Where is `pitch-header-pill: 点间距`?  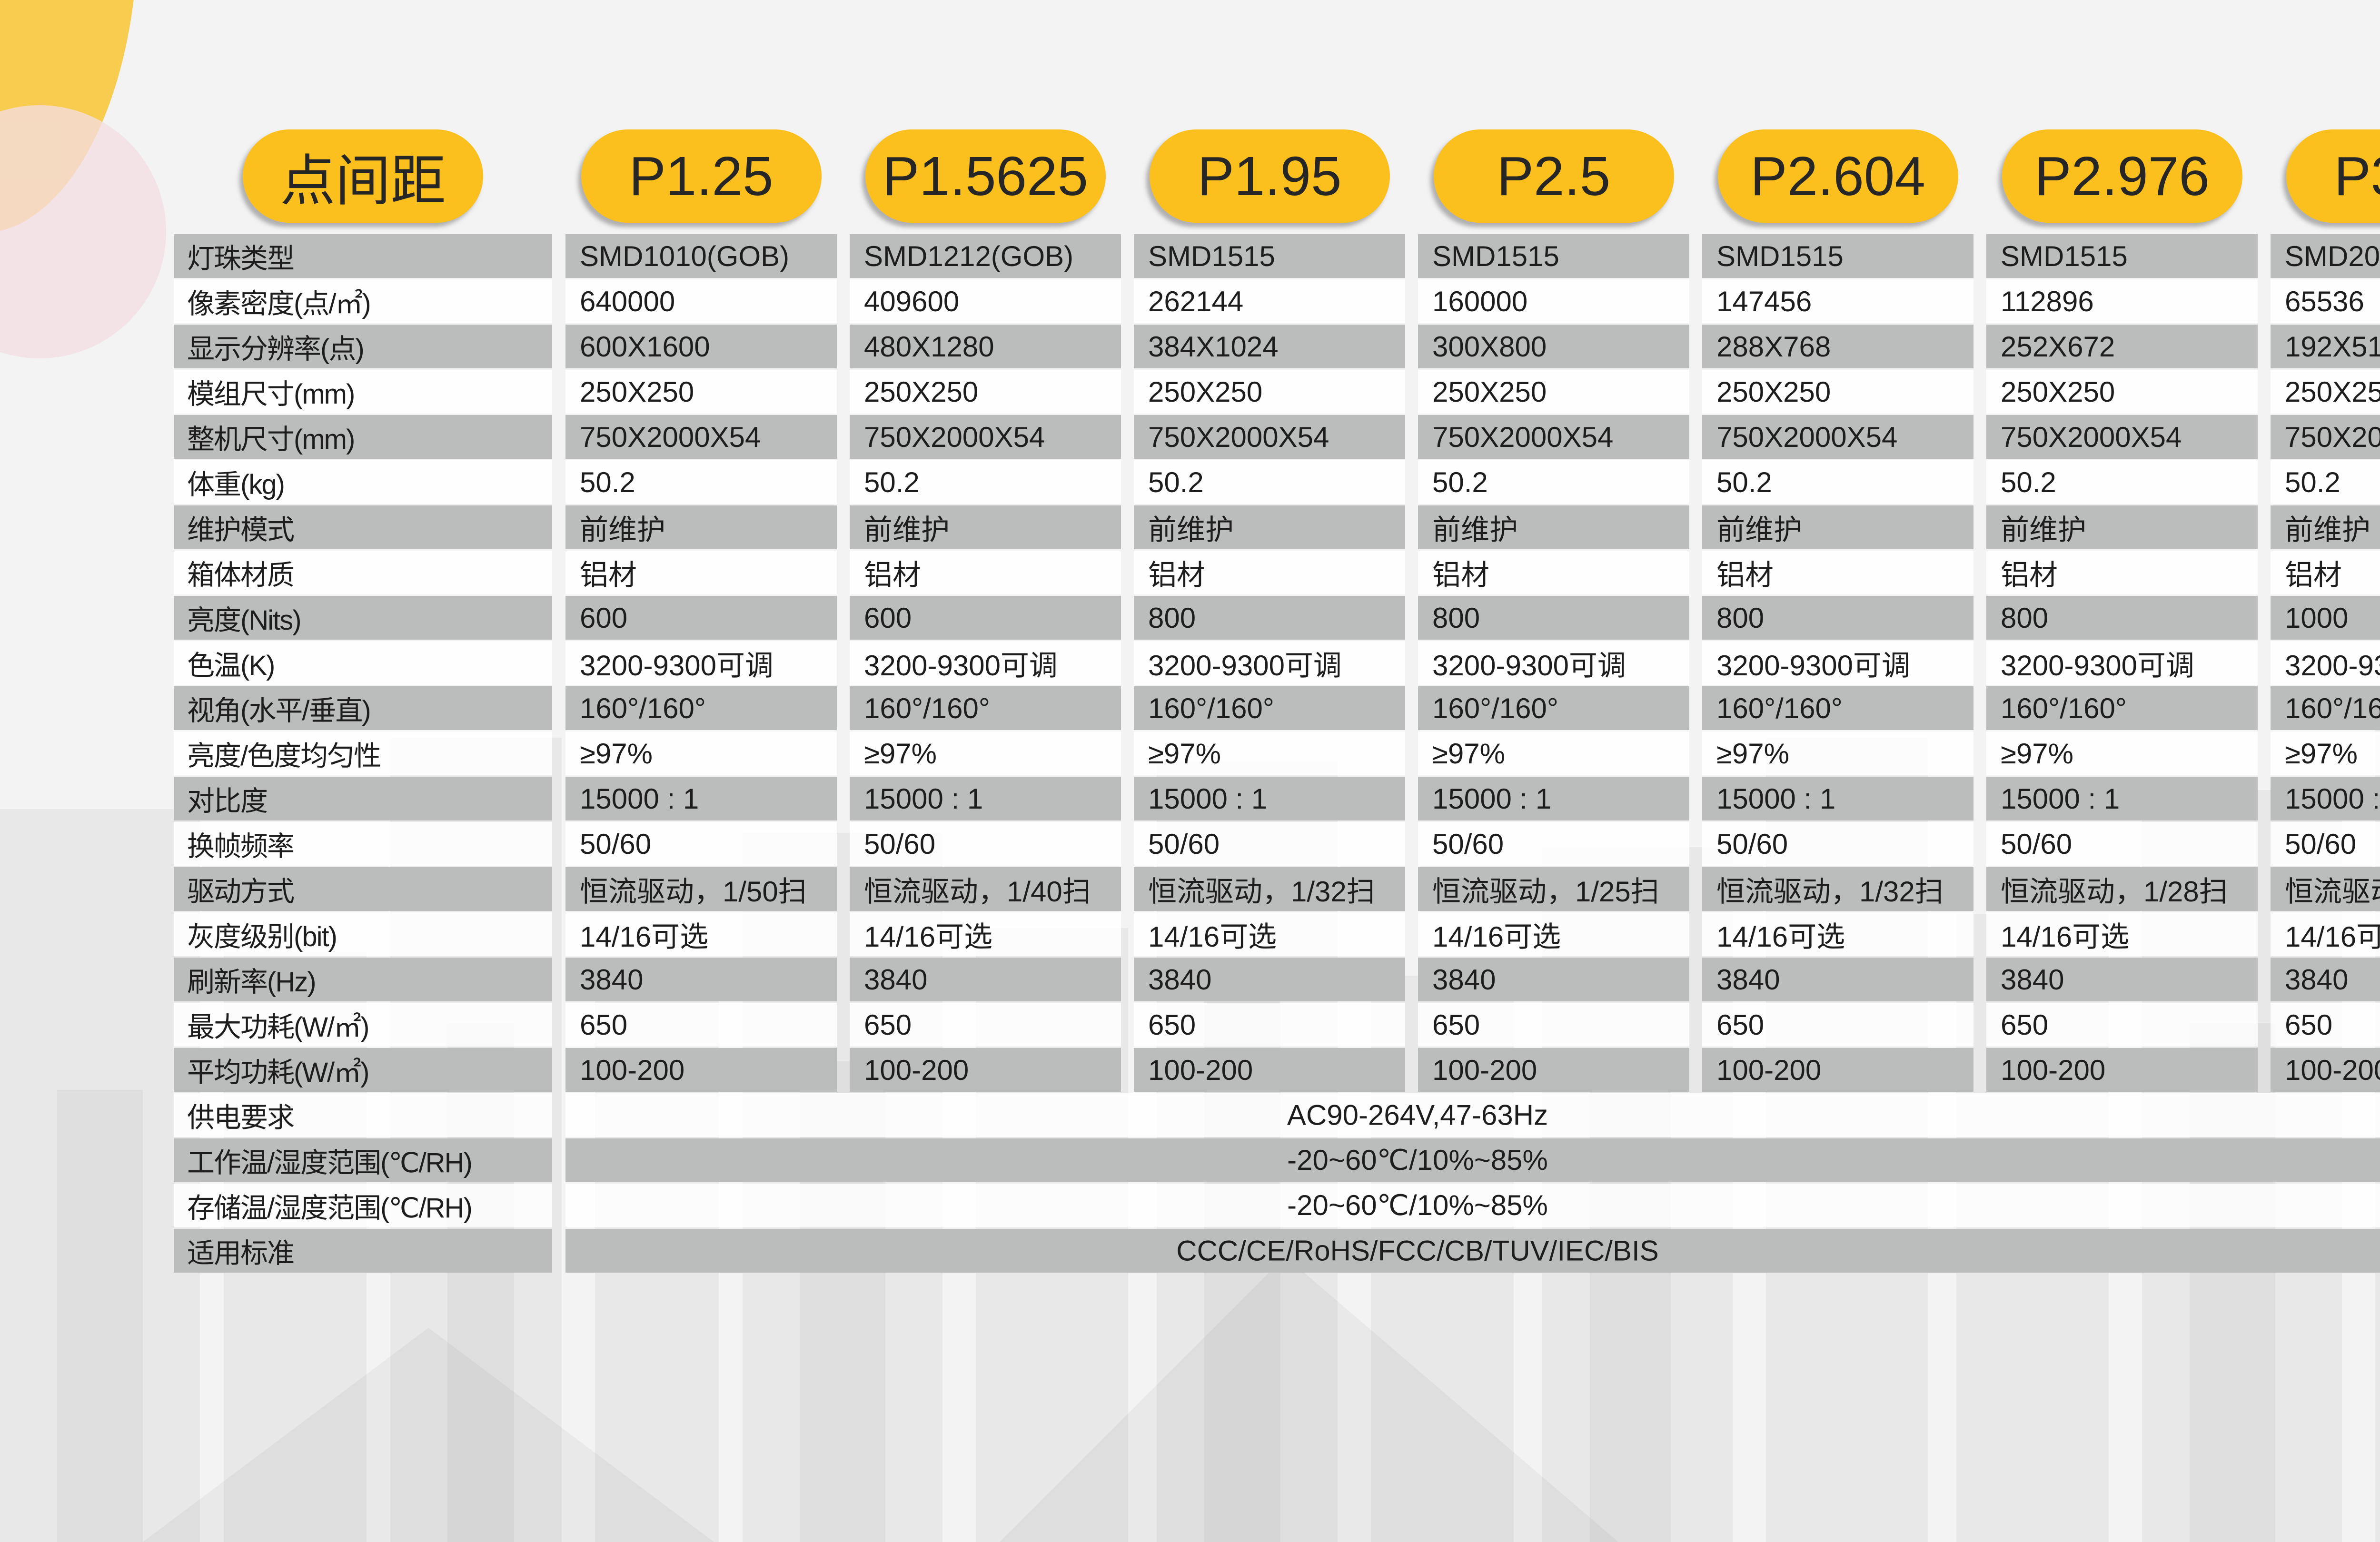 pitch-header-pill: 点间距 is located at coordinates (363, 176).